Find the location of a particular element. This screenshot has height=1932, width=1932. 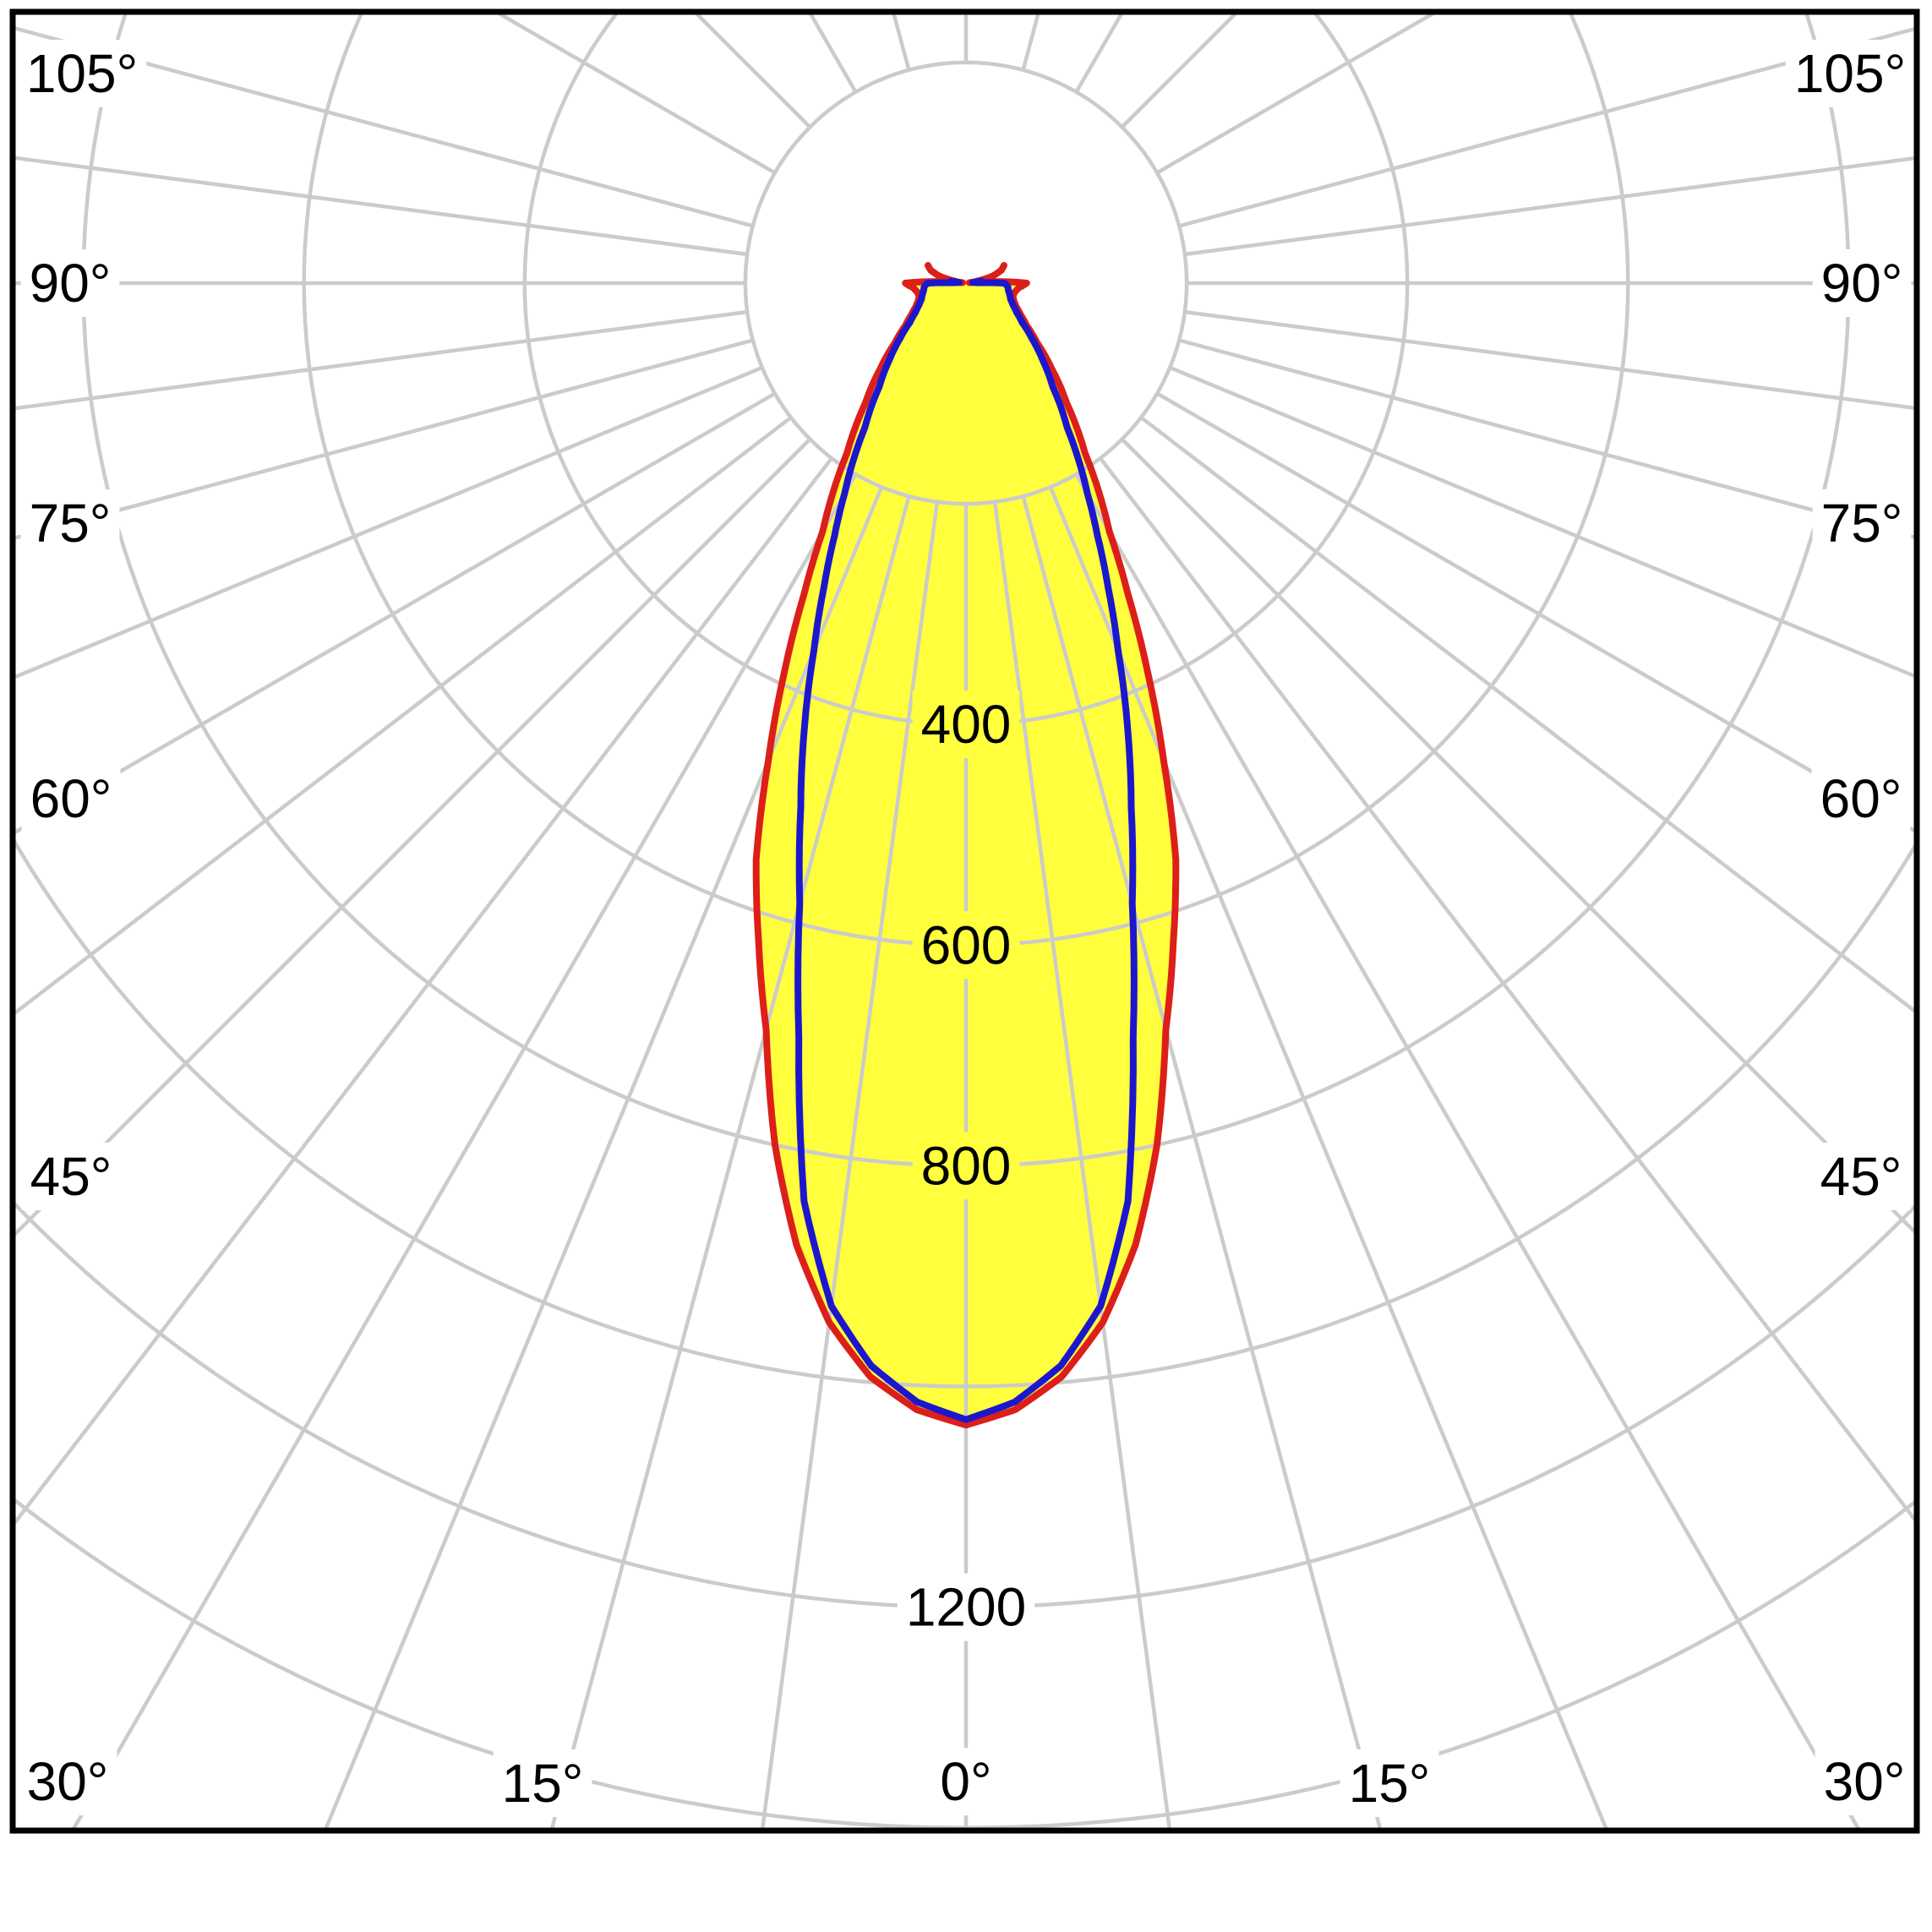

ring-label: 600 is located at coordinates (966, 944).